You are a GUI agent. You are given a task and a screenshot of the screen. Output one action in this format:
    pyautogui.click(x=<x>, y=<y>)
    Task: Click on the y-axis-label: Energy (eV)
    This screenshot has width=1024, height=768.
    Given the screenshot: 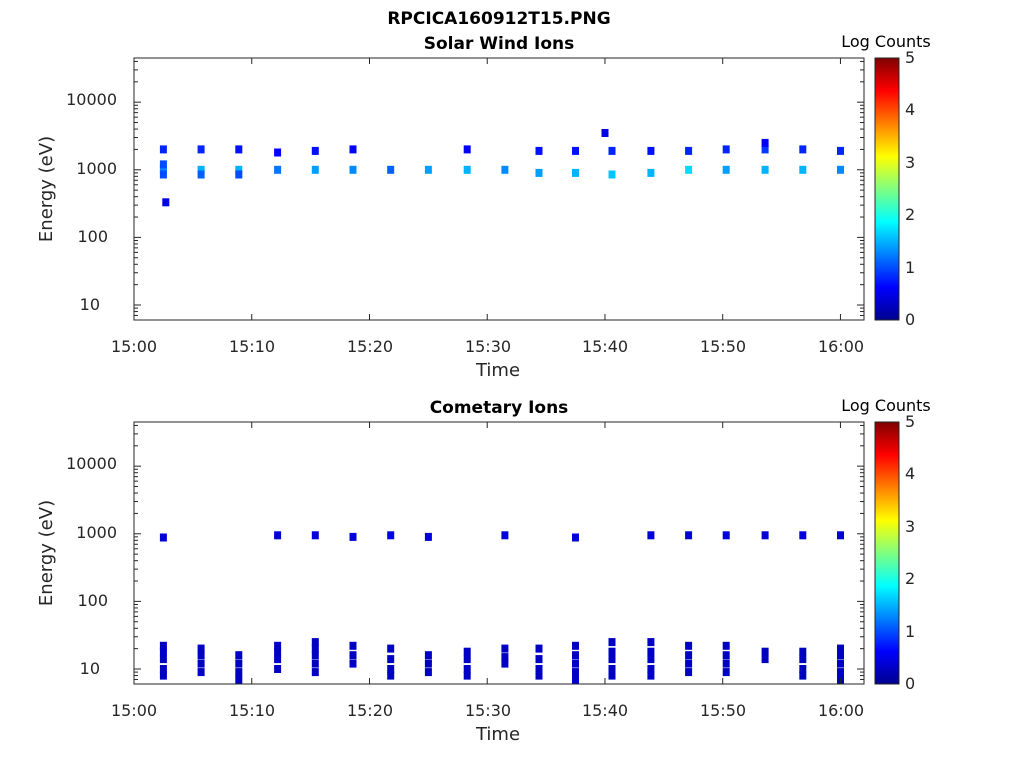 What is the action you would take?
    pyautogui.click(x=46, y=189)
    